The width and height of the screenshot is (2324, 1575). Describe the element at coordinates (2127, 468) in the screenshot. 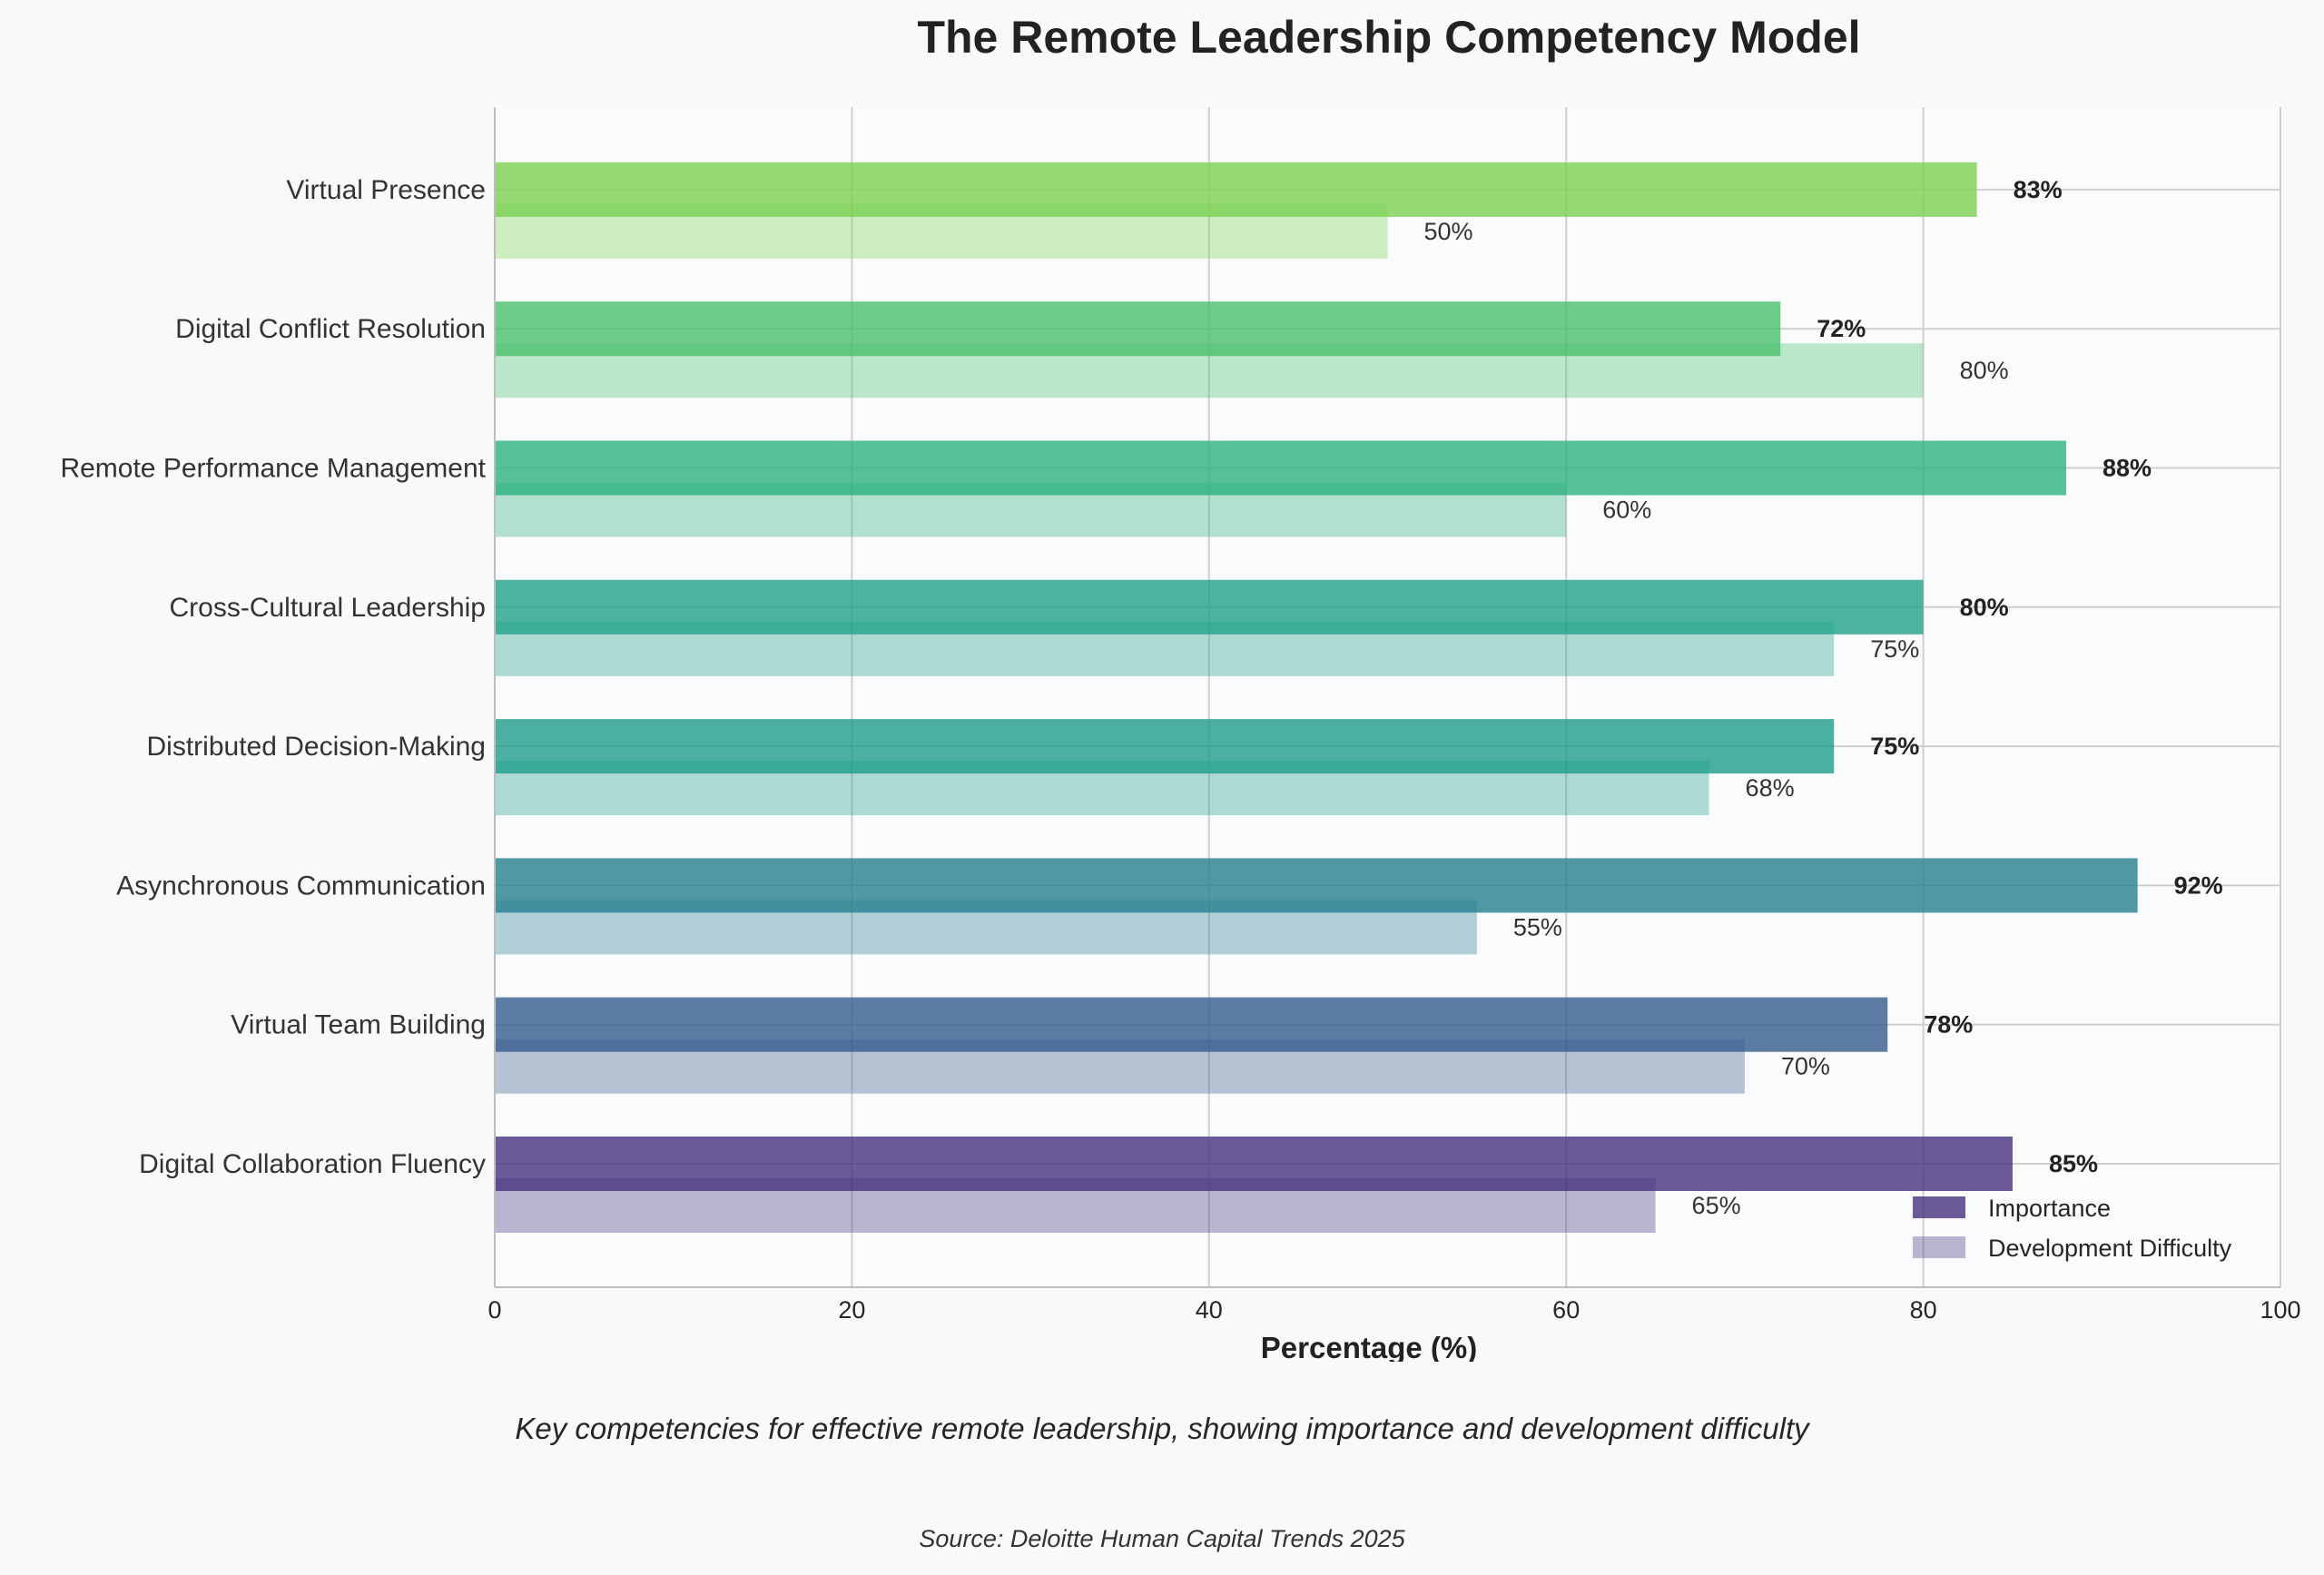

I see `data-label-importance: 88%` at that location.